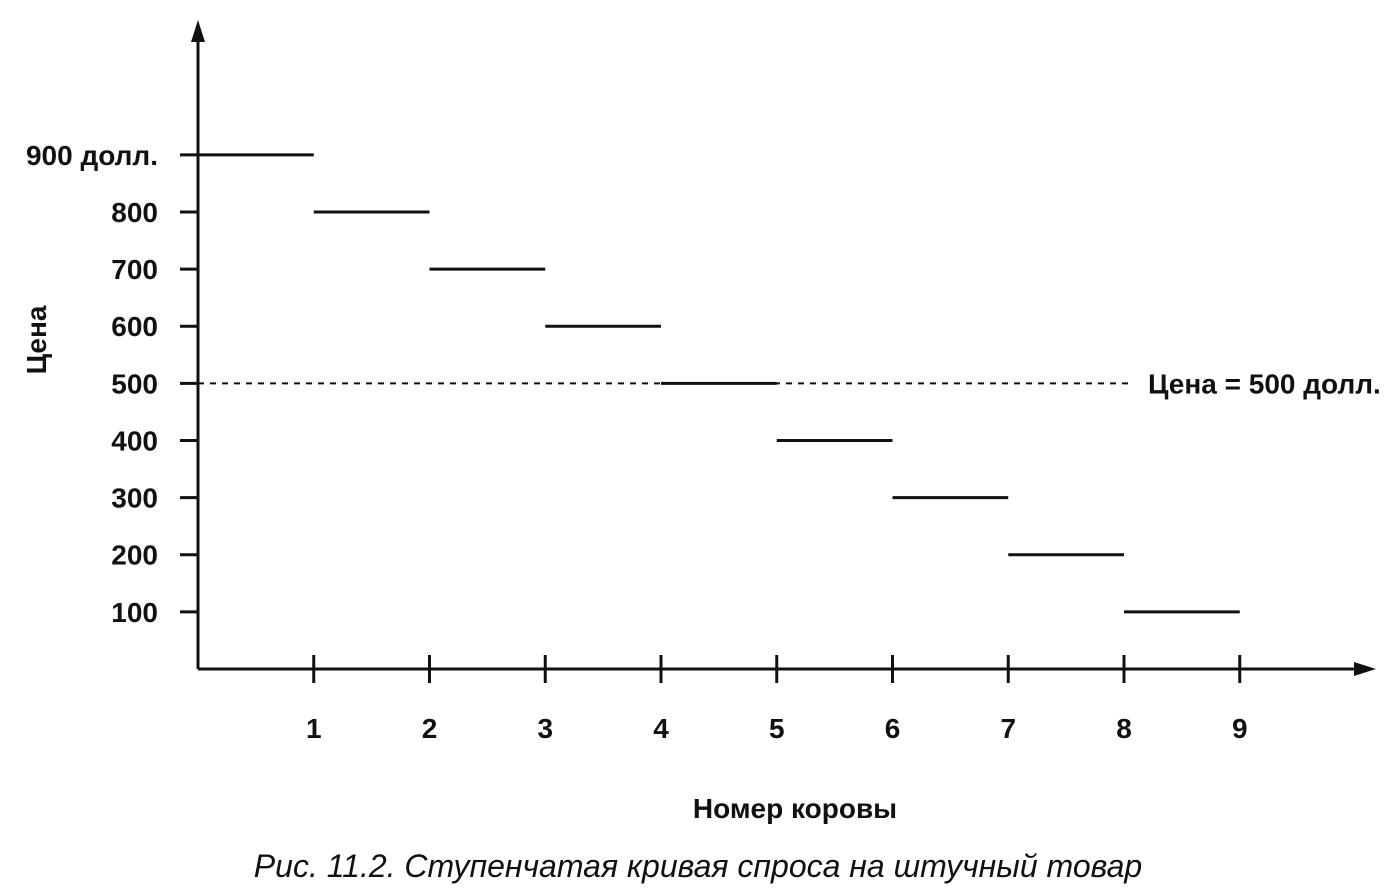 The width and height of the screenshot is (1396, 896). I want to click on y-tick-label: 700, so click(134, 269).